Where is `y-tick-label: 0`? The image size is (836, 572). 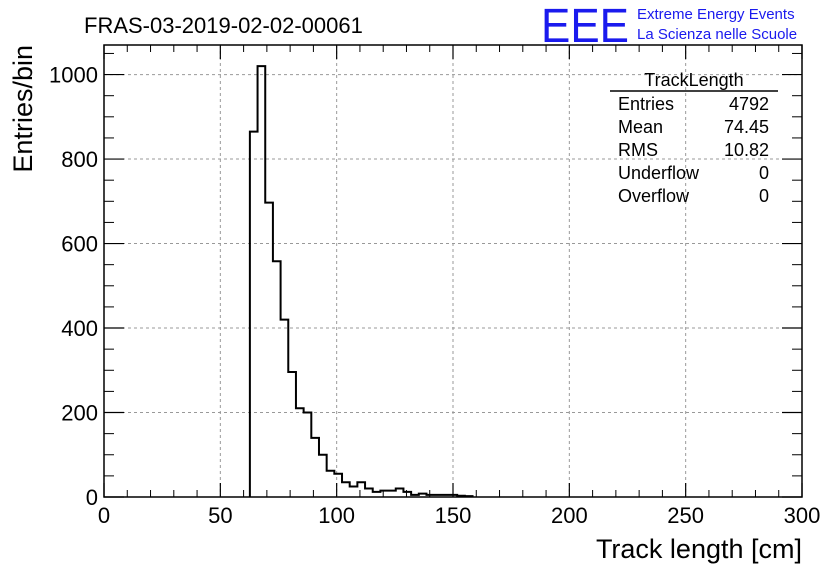
y-tick-label: 0 is located at coordinates (92, 497).